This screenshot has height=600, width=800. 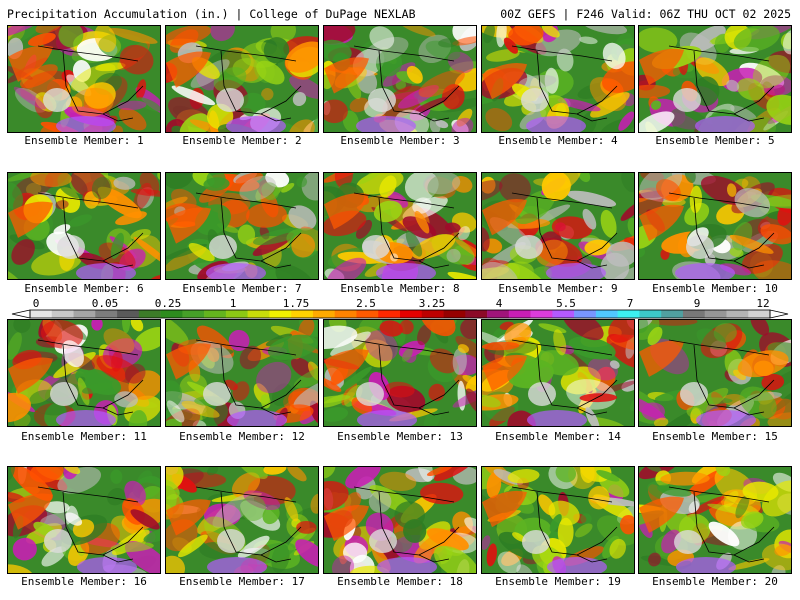 I want to click on colorbar-tick-label: 5.5, so click(x=566, y=303).